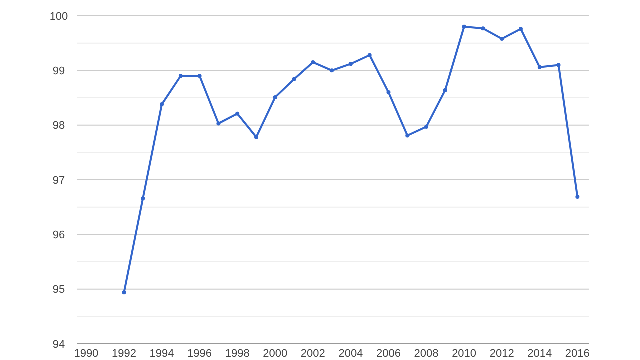 This screenshot has width=640, height=360. I want to click on y-tick-label: 99, so click(59, 72).